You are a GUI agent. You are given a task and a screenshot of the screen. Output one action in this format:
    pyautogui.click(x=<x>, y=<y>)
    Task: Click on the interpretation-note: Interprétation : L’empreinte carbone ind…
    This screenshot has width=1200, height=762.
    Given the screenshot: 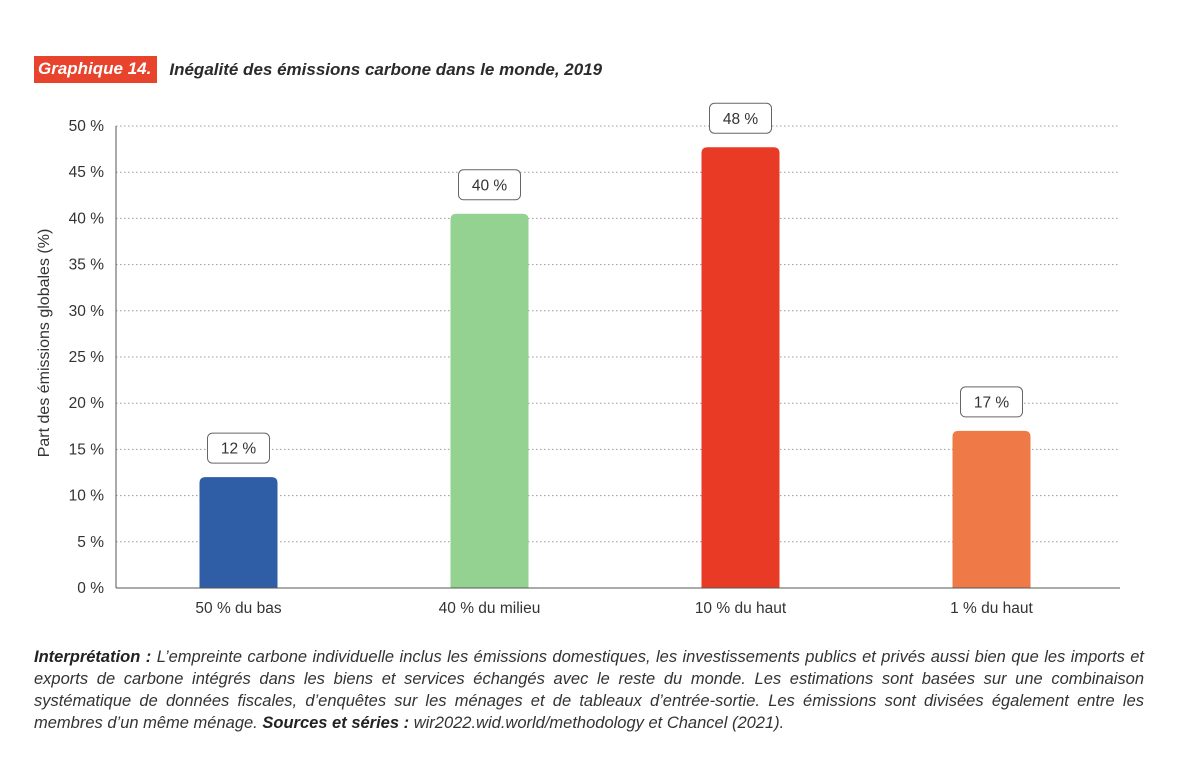 What is the action you would take?
    pyautogui.click(x=589, y=690)
    